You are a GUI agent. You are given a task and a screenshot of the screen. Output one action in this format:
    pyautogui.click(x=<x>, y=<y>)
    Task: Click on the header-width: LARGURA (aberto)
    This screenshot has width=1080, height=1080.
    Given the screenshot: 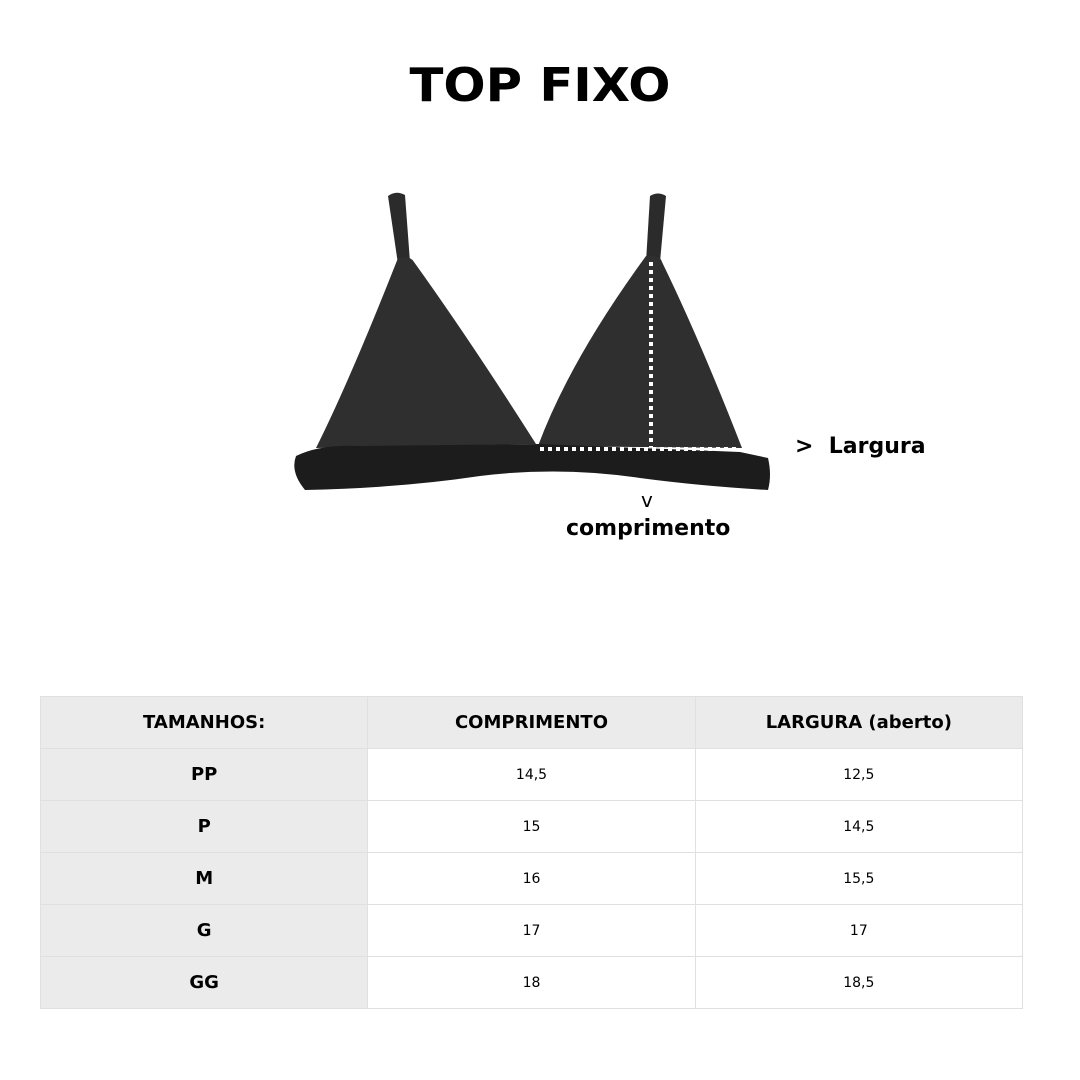 What is the action you would take?
    pyautogui.click(x=859, y=722)
    